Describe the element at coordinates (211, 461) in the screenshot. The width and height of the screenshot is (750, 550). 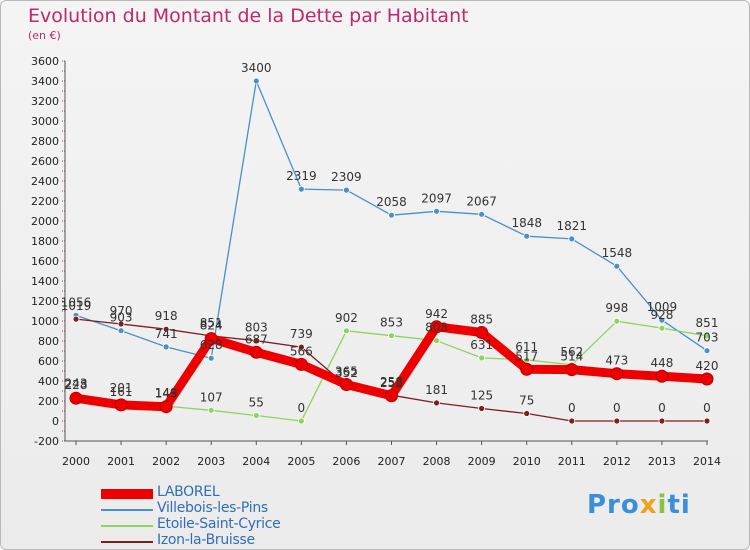
I see `x-tick-label: 2003` at that location.